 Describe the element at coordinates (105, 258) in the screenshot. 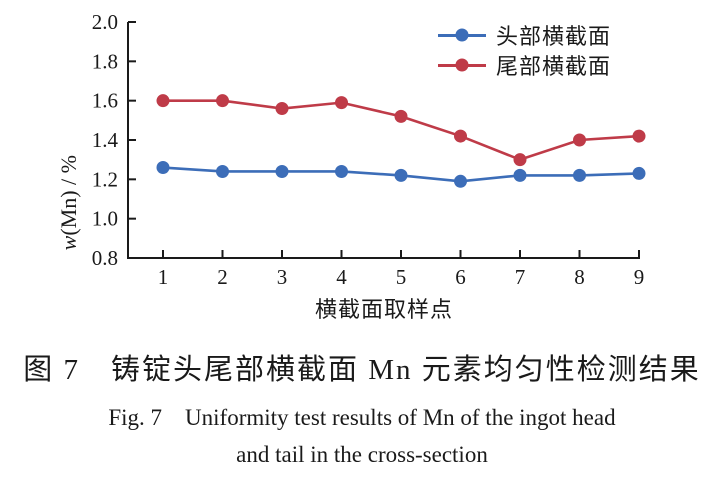

I see `svg-text: 0.8` at that location.